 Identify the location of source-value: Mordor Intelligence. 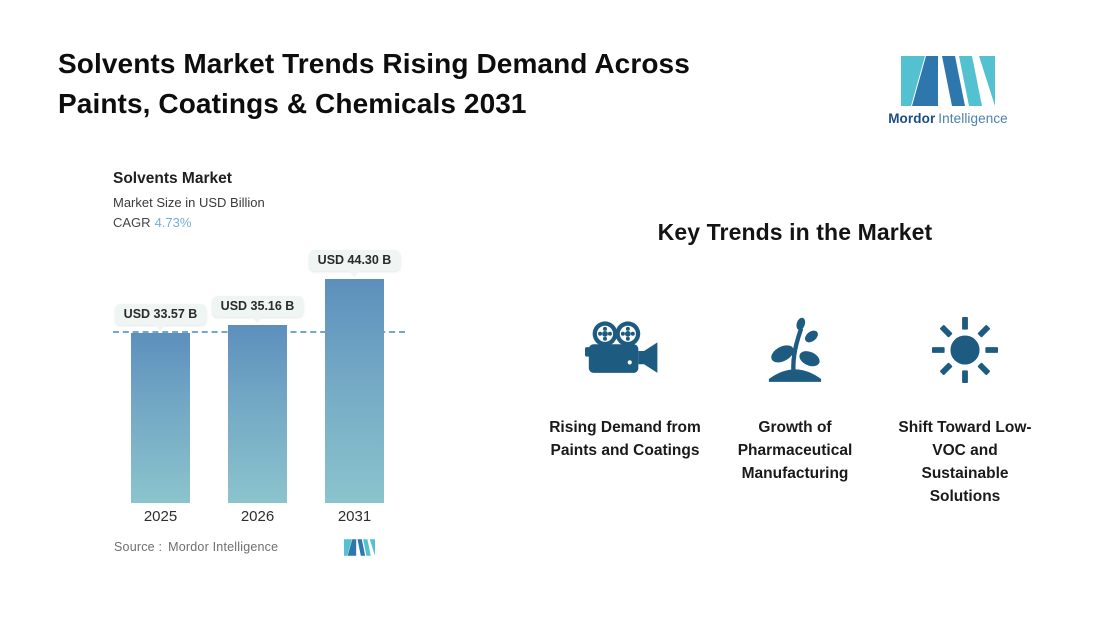
(223, 547).